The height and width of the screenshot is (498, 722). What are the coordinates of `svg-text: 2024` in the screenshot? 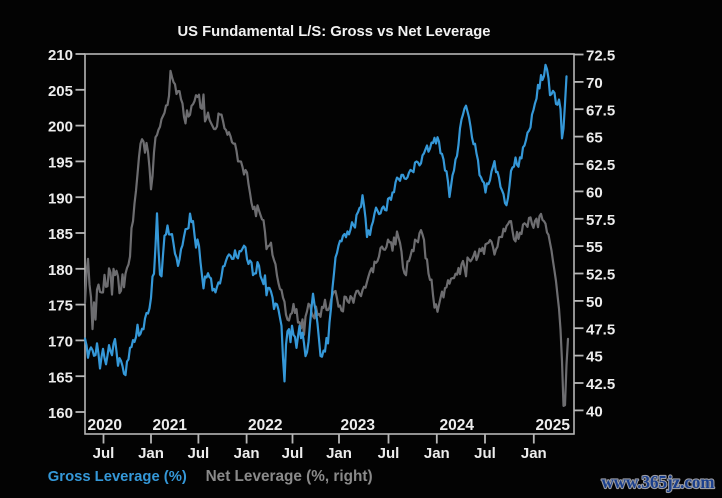 It's located at (457, 425).